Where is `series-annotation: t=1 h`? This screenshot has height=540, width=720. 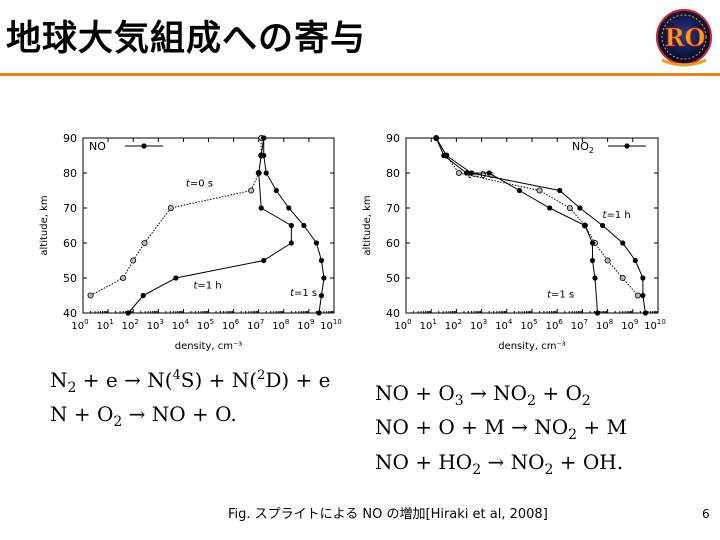 series-annotation: t=1 h is located at coordinates (207, 286).